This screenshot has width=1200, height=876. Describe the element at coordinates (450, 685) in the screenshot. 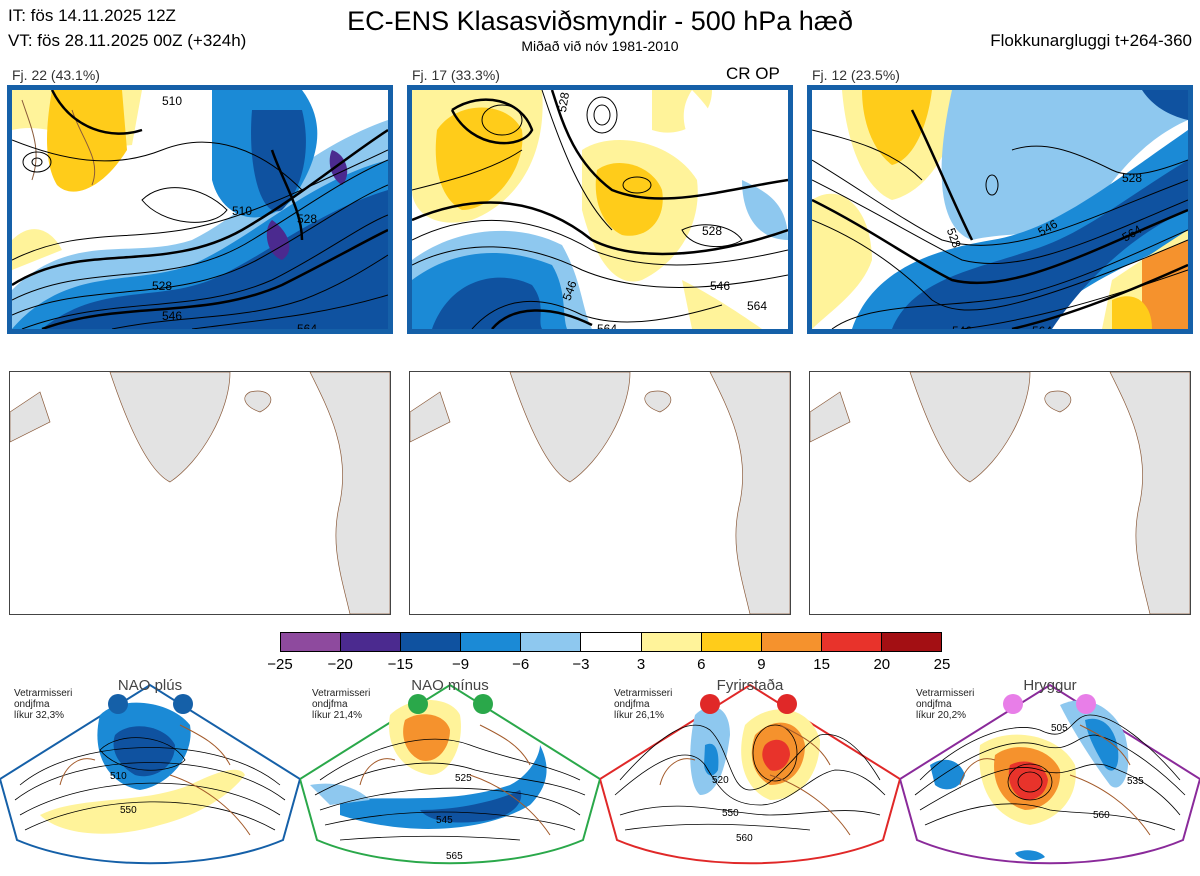

I see `regime-title: NAO mínus` at that location.